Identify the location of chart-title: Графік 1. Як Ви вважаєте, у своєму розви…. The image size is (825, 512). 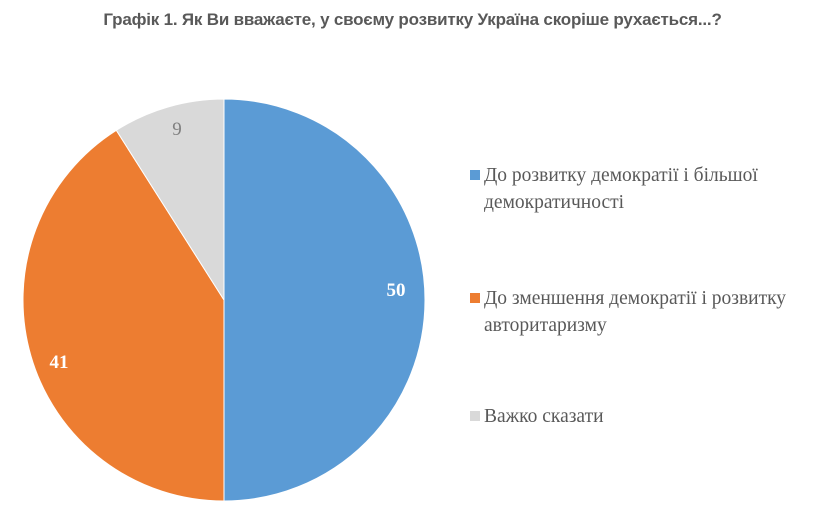
(412, 19).